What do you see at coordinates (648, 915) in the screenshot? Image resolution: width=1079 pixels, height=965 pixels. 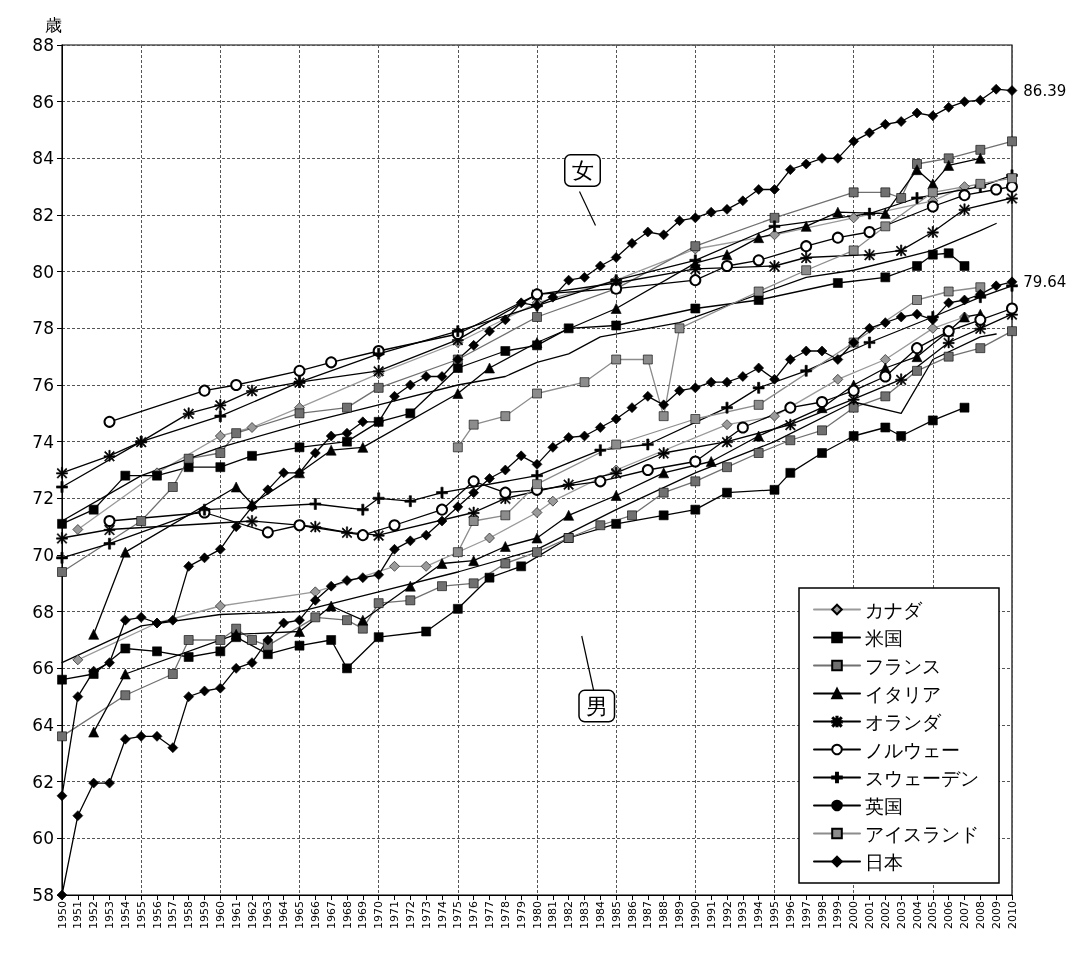 I see `x-tick-label: 1987` at bounding box center [648, 915].